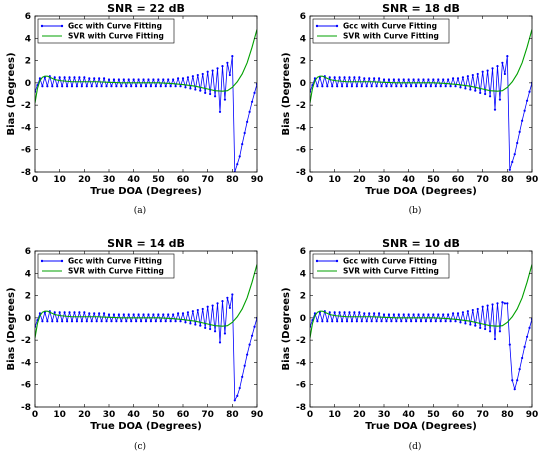  I want to click on y-tick-label: -2, so click(301, 106).